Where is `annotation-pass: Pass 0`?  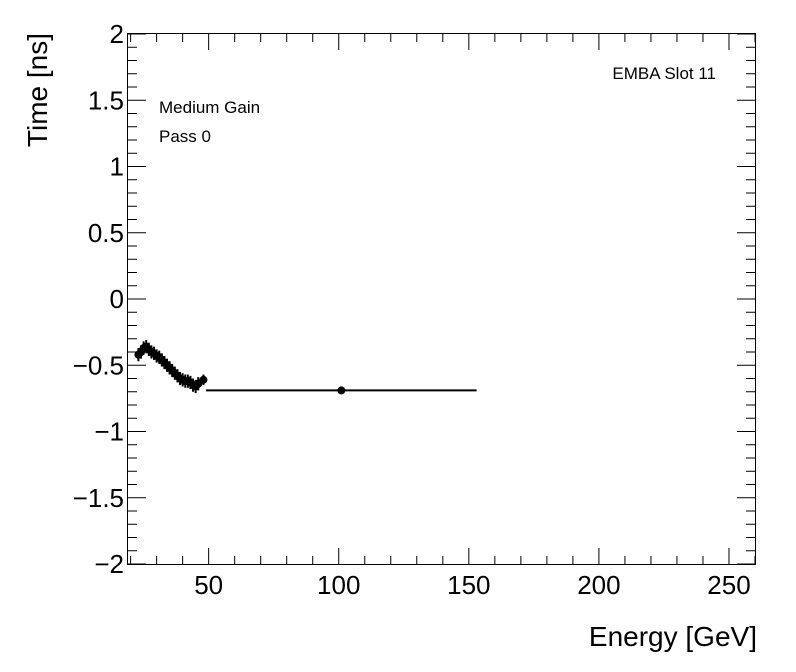
annotation-pass: Pass 0 is located at coordinates (185, 136).